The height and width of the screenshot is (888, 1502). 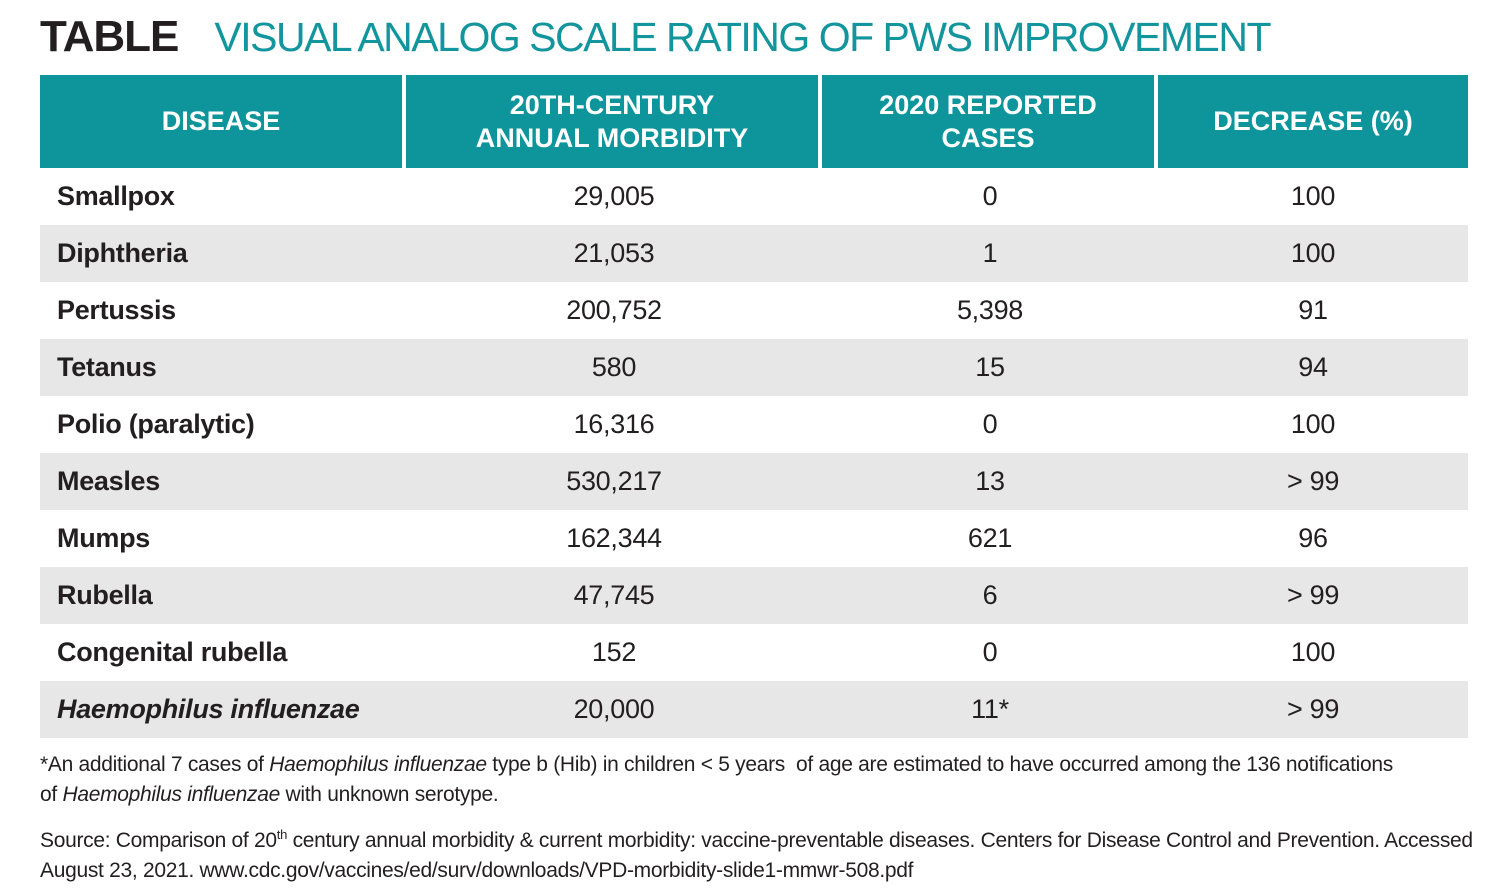 I want to click on cell-disease: Smallpox, so click(x=116, y=196).